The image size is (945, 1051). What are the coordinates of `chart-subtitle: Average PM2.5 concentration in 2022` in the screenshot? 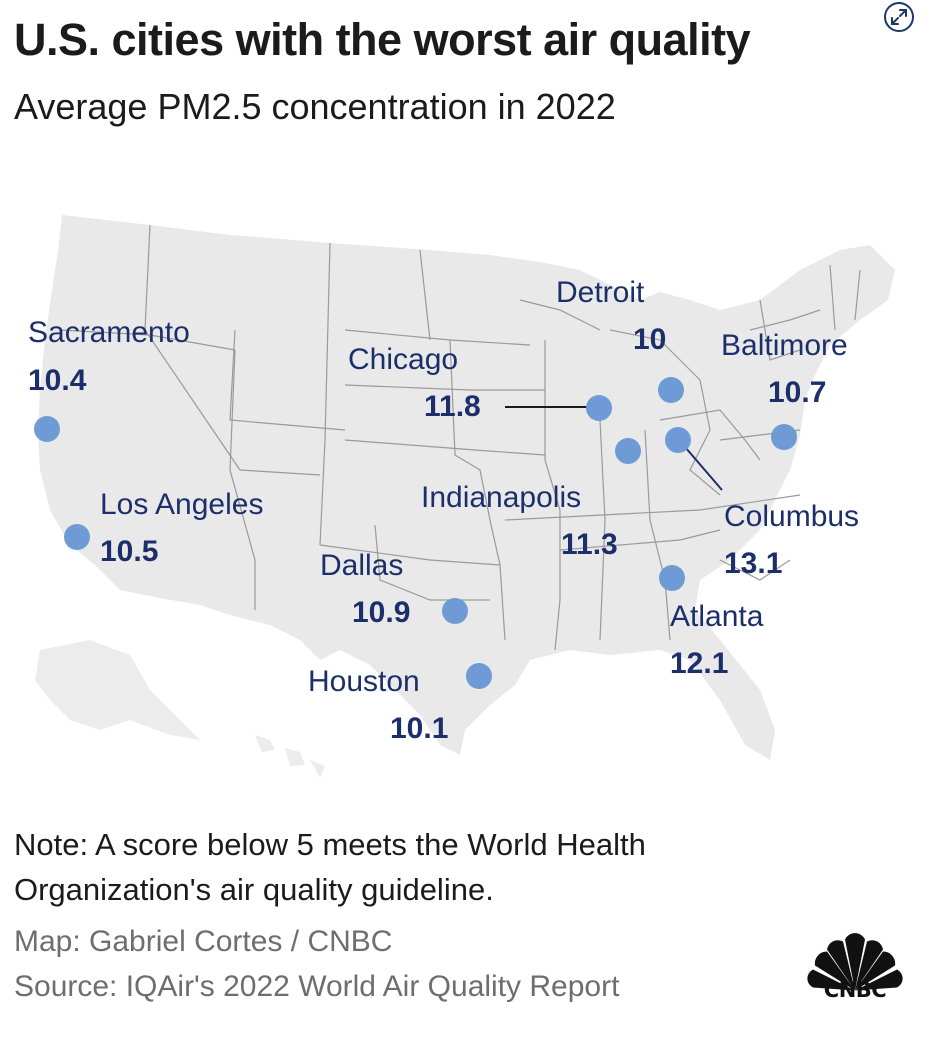 It's located at (315, 106).